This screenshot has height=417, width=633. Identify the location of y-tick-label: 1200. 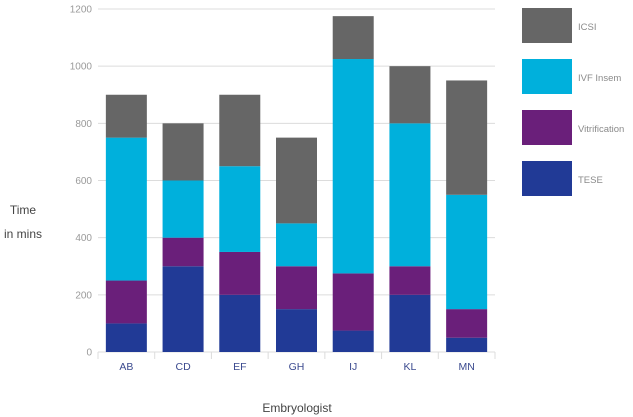
(81, 10).